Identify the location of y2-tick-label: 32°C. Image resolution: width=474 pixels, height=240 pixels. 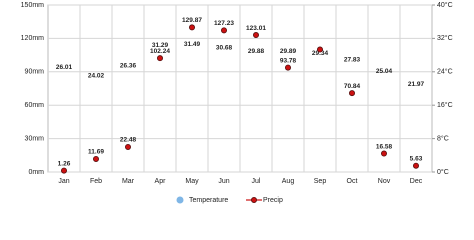
(445, 38).